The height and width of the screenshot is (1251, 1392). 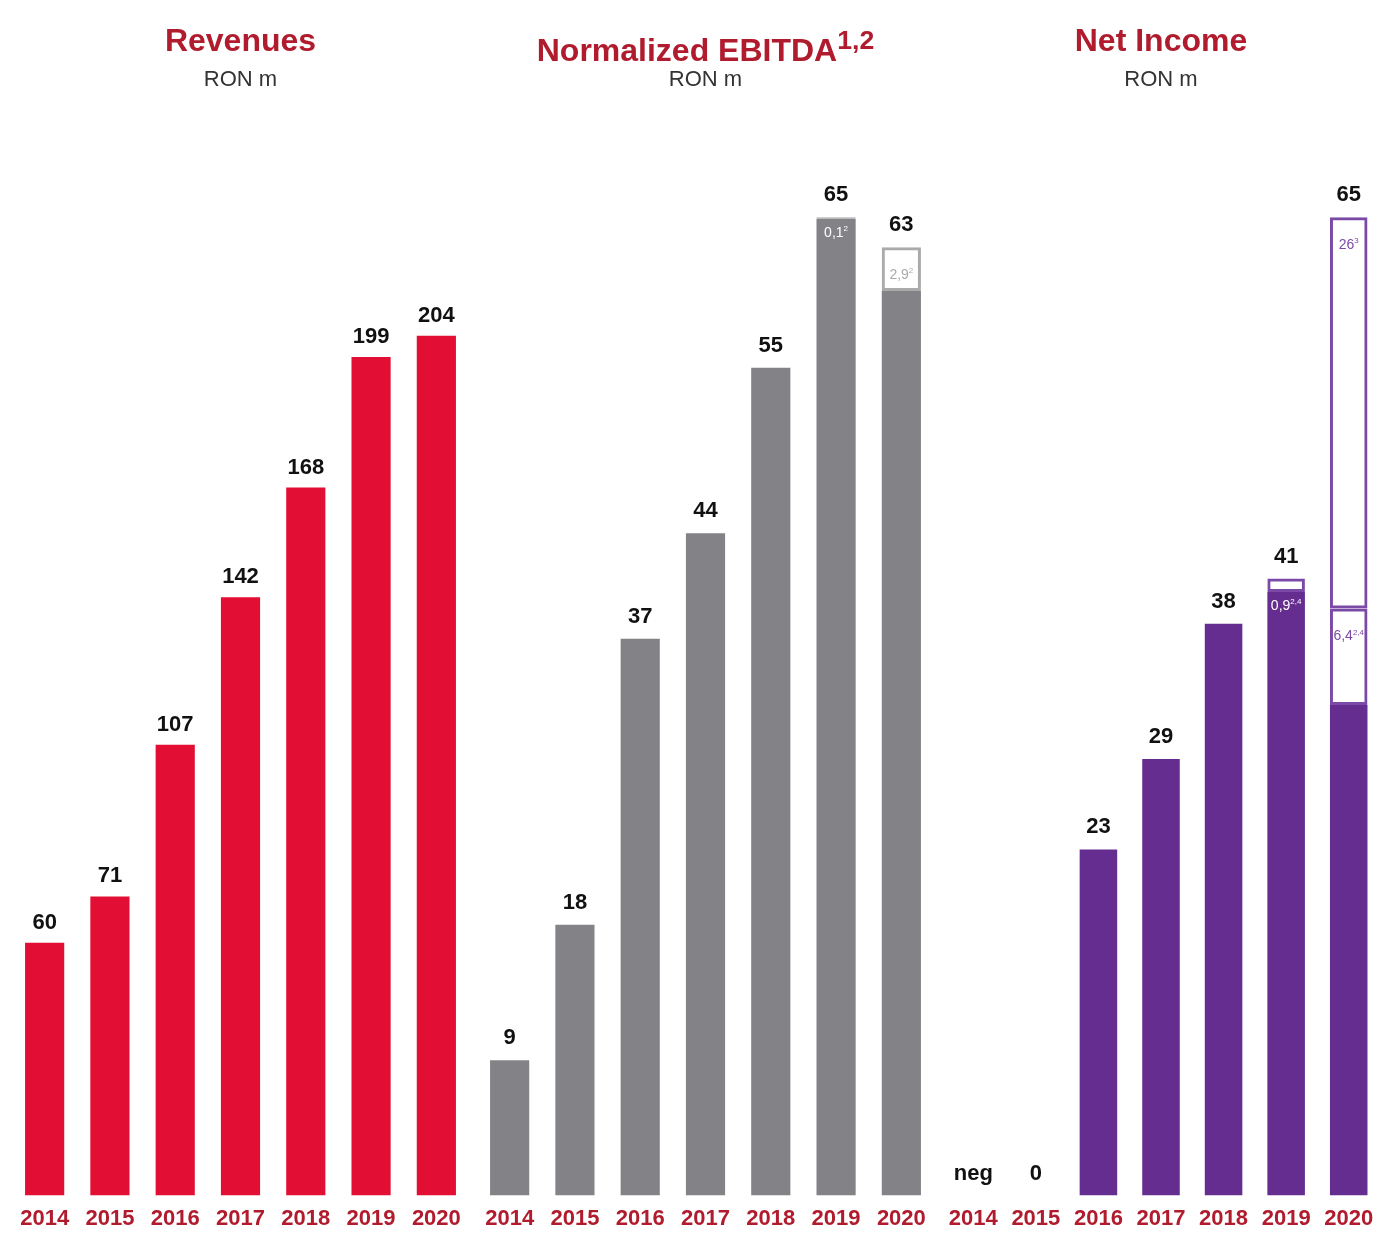 What do you see at coordinates (1035, 1172) in the screenshot?
I see `total-label: 0` at bounding box center [1035, 1172].